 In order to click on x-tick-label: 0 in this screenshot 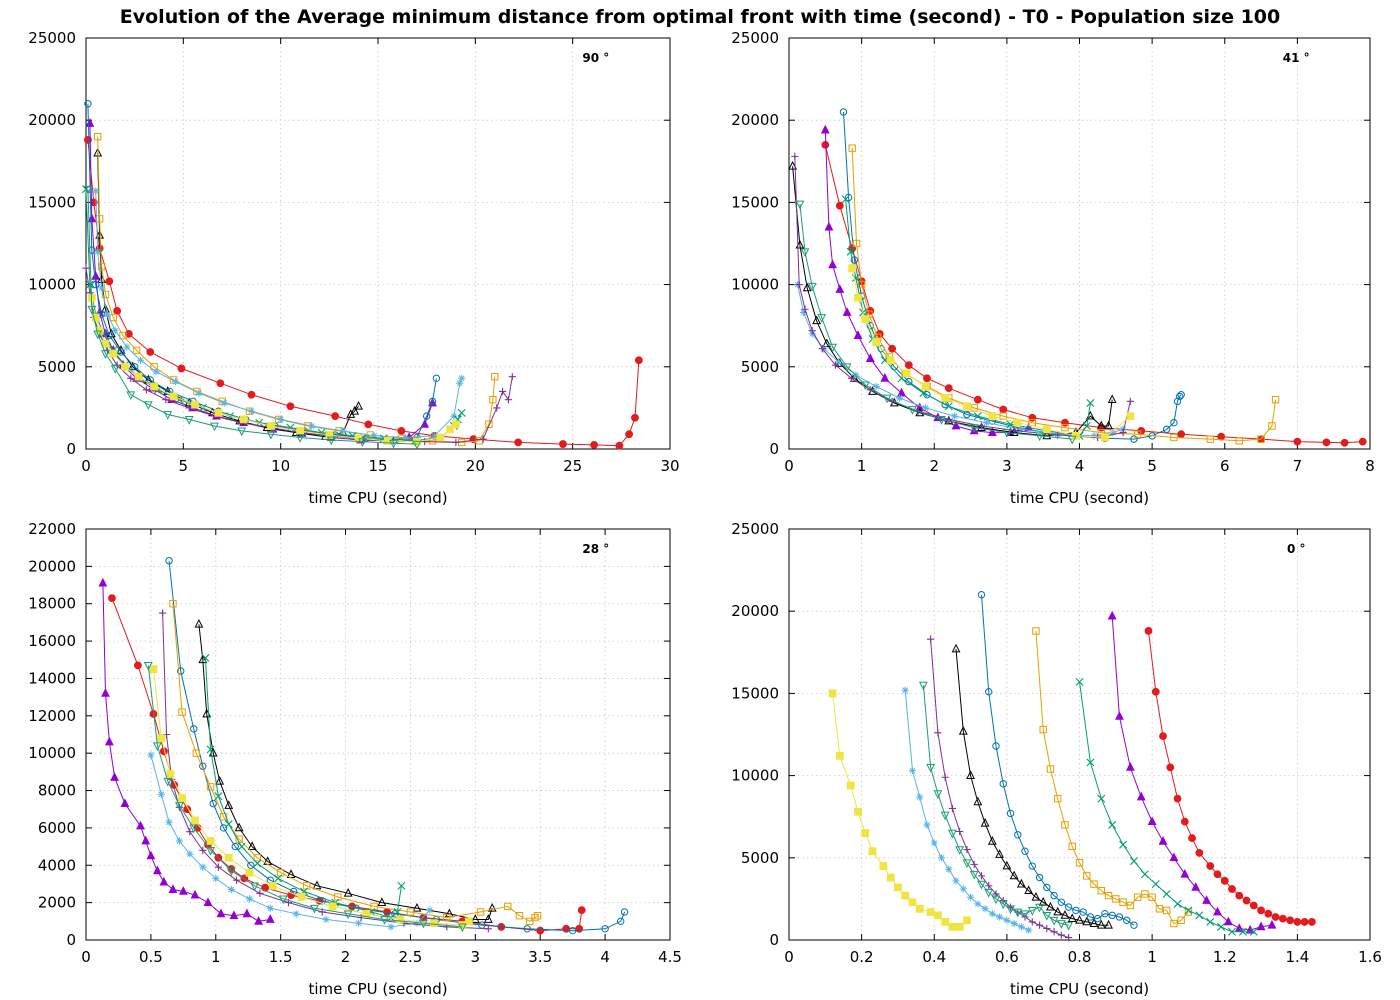, I will do `click(789, 957)`.